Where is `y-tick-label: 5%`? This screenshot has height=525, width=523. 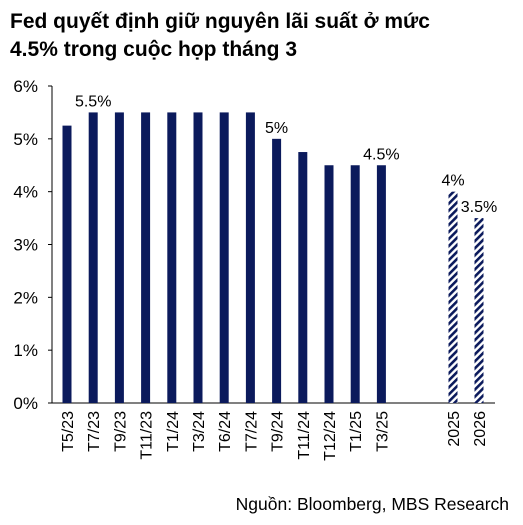 y-tick-label: 5% is located at coordinates (25, 139).